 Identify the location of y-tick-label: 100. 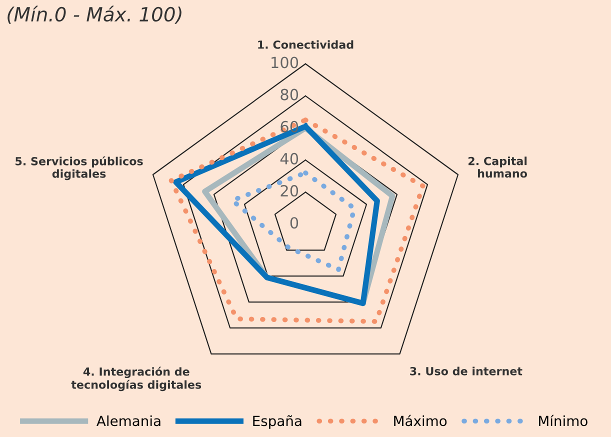
(285, 62).